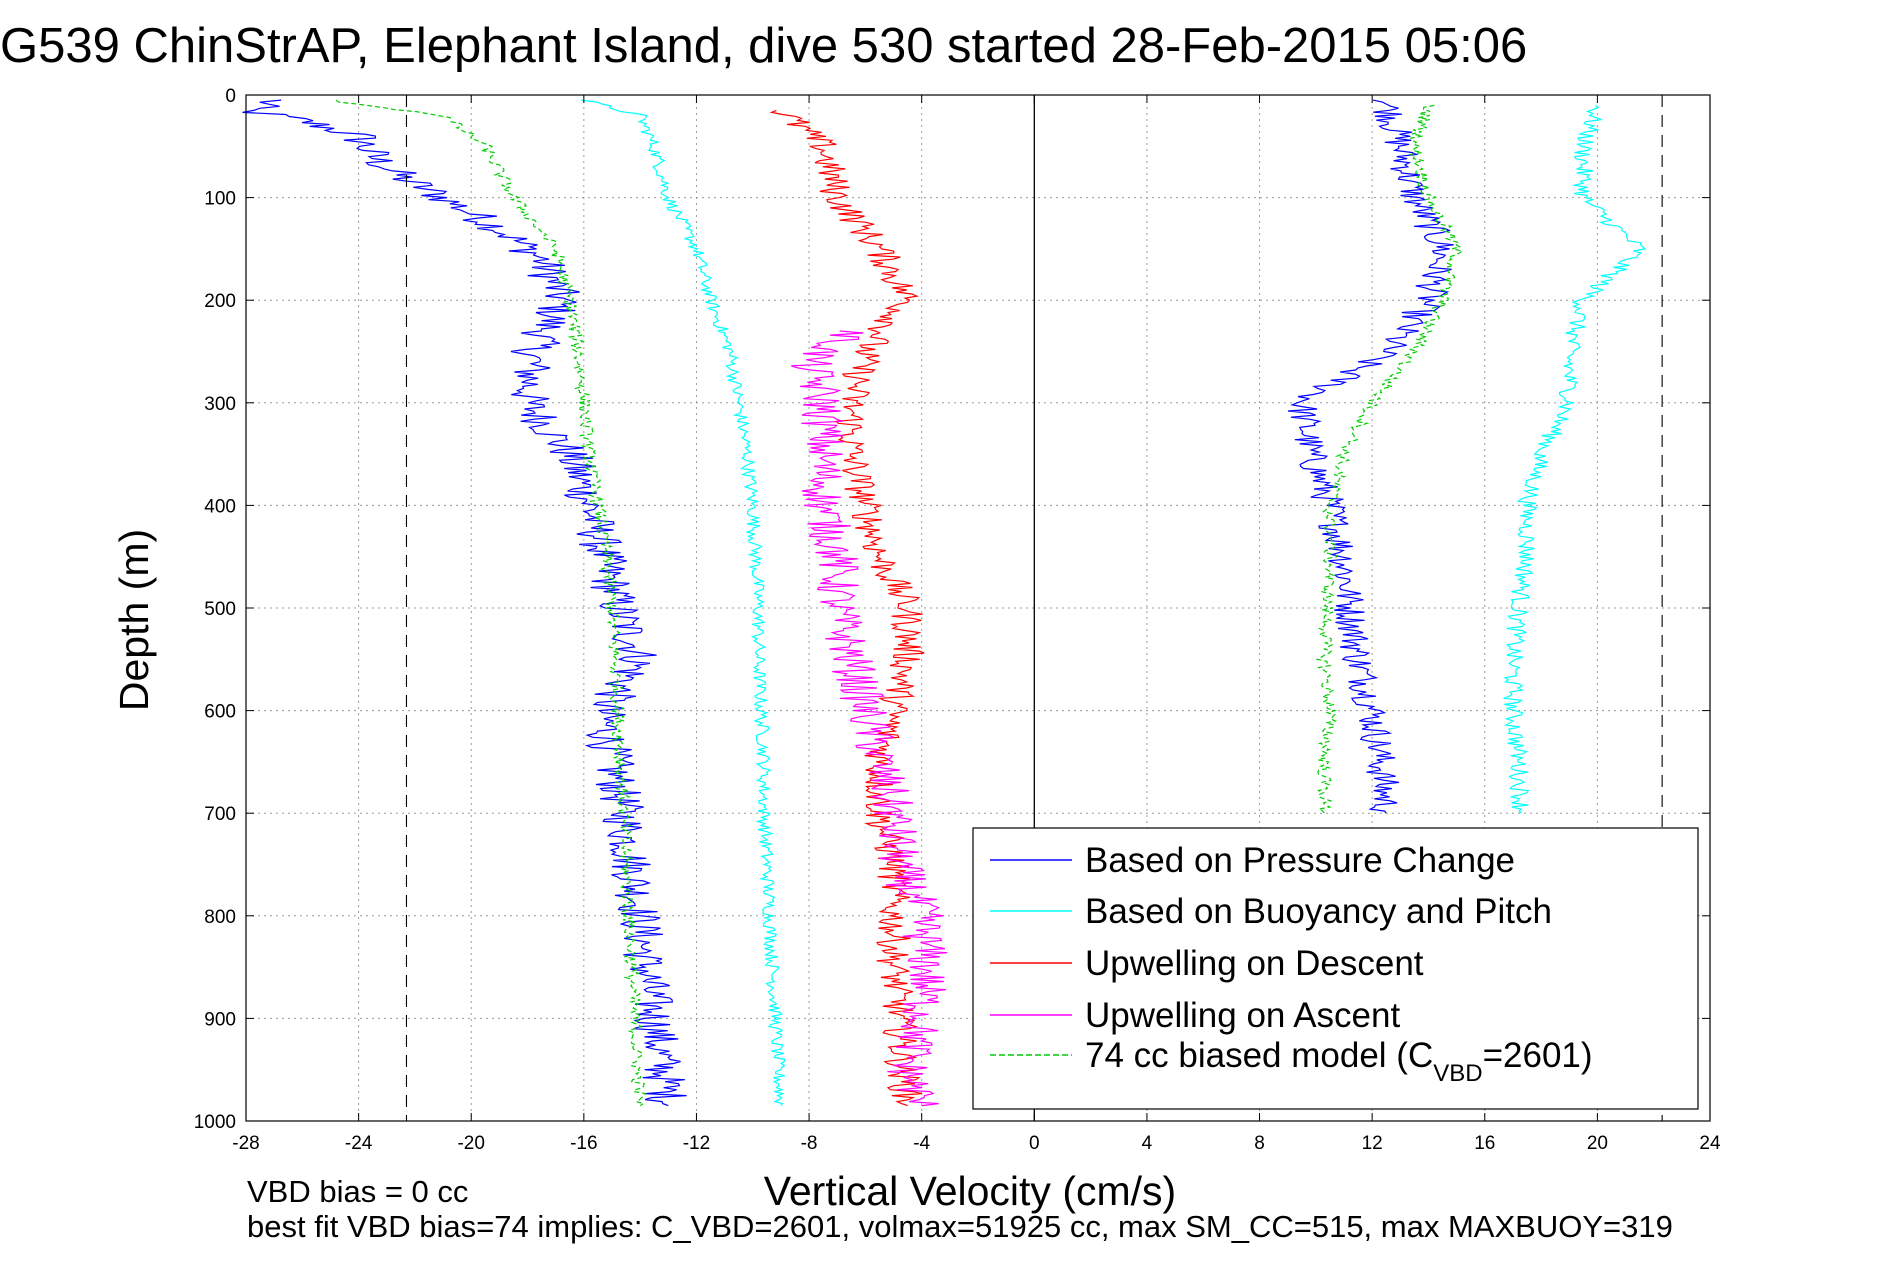  Describe the element at coordinates (970, 1191) in the screenshot. I see `x-axis-label: Vertical Velocity (cm/s)` at that location.